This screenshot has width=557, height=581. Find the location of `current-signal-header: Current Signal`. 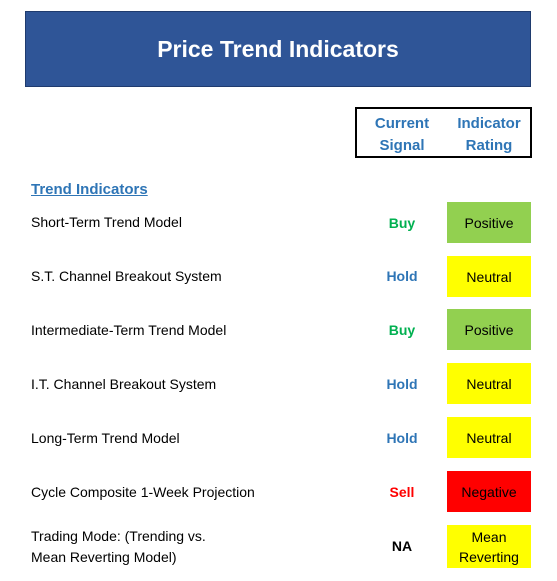

current-signal-header: Current Signal is located at coordinates (402, 135).